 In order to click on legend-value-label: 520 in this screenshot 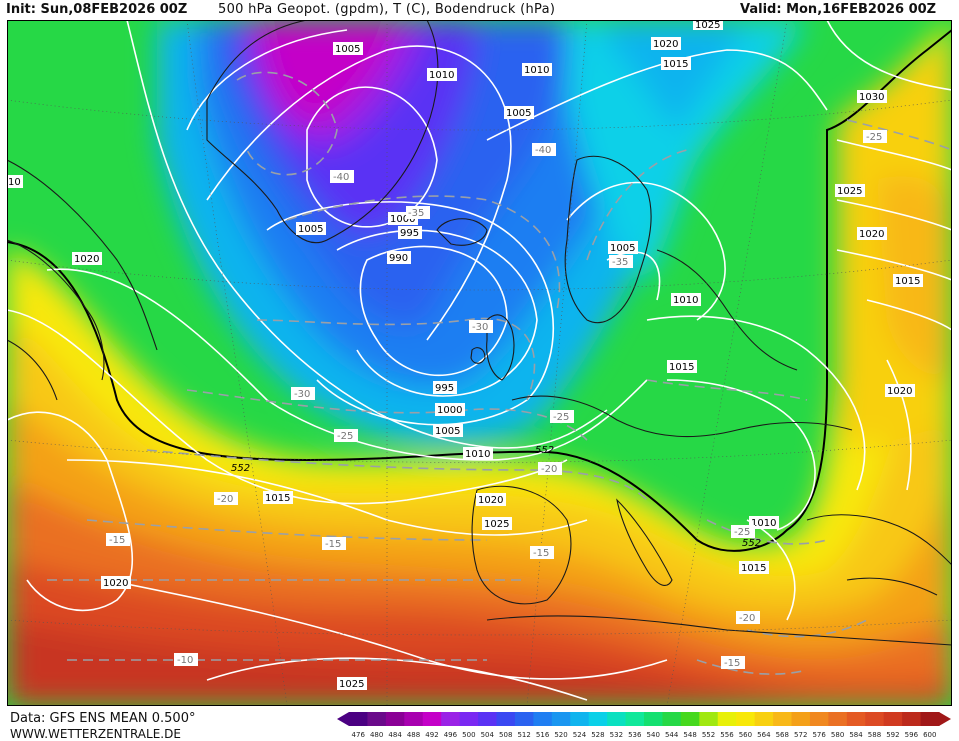, I will do `click(560, 735)`.